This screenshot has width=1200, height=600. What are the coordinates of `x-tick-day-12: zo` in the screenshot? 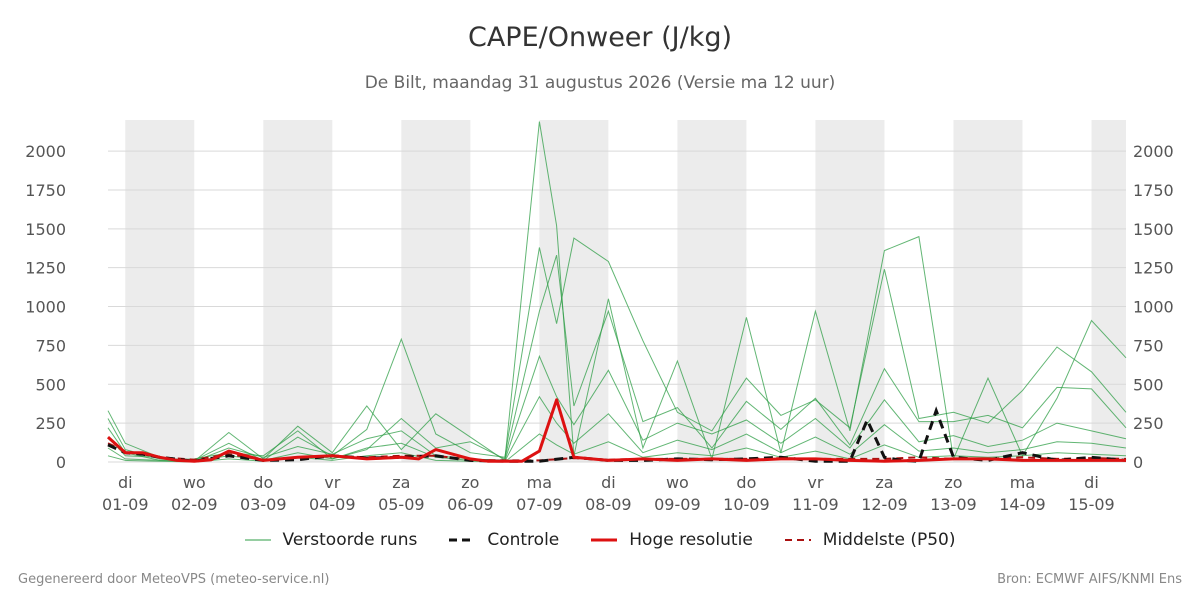 It's located at (953, 482).